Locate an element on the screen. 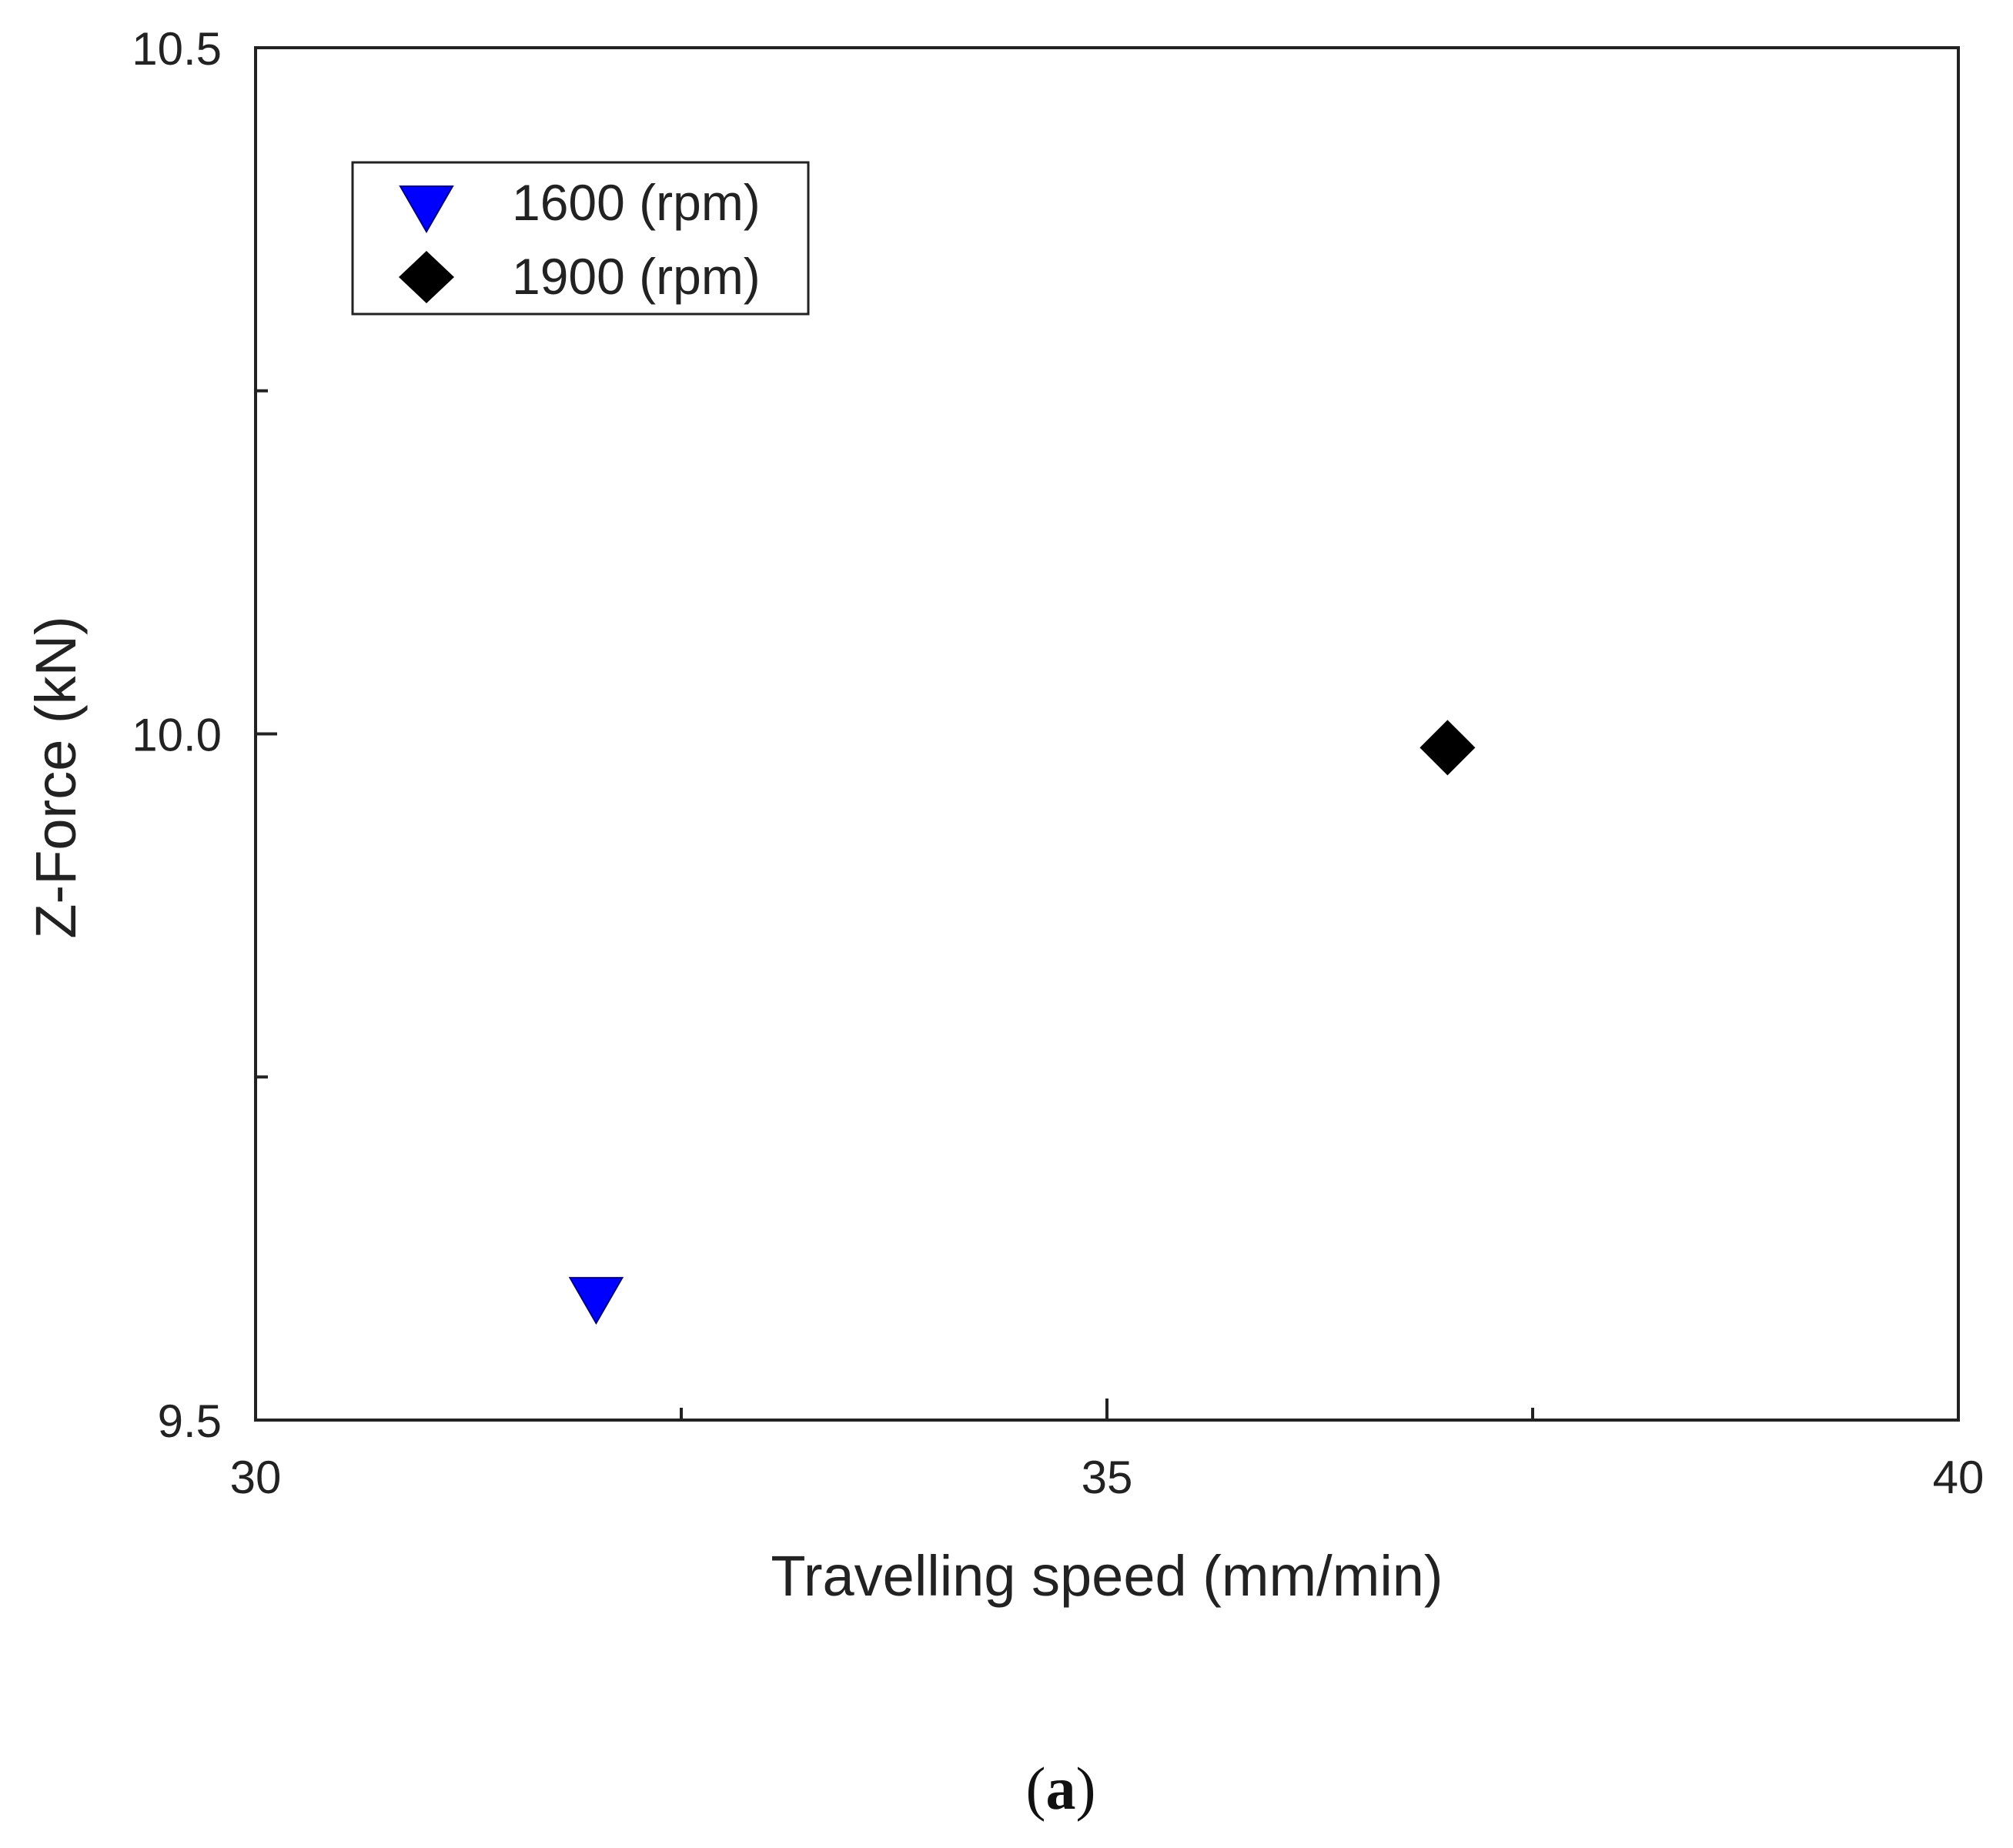 This screenshot has height=1848, width=2013. figure-caption: (a) is located at coordinates (1061, 1789).